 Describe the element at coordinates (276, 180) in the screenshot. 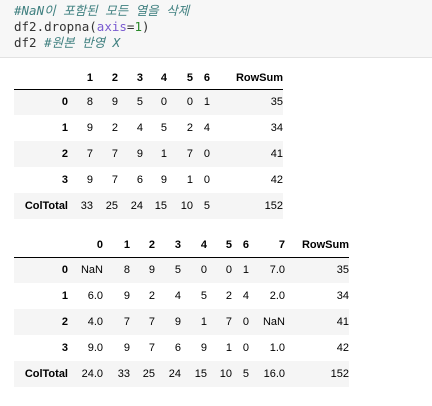

I see `table-cell: 42` at that location.